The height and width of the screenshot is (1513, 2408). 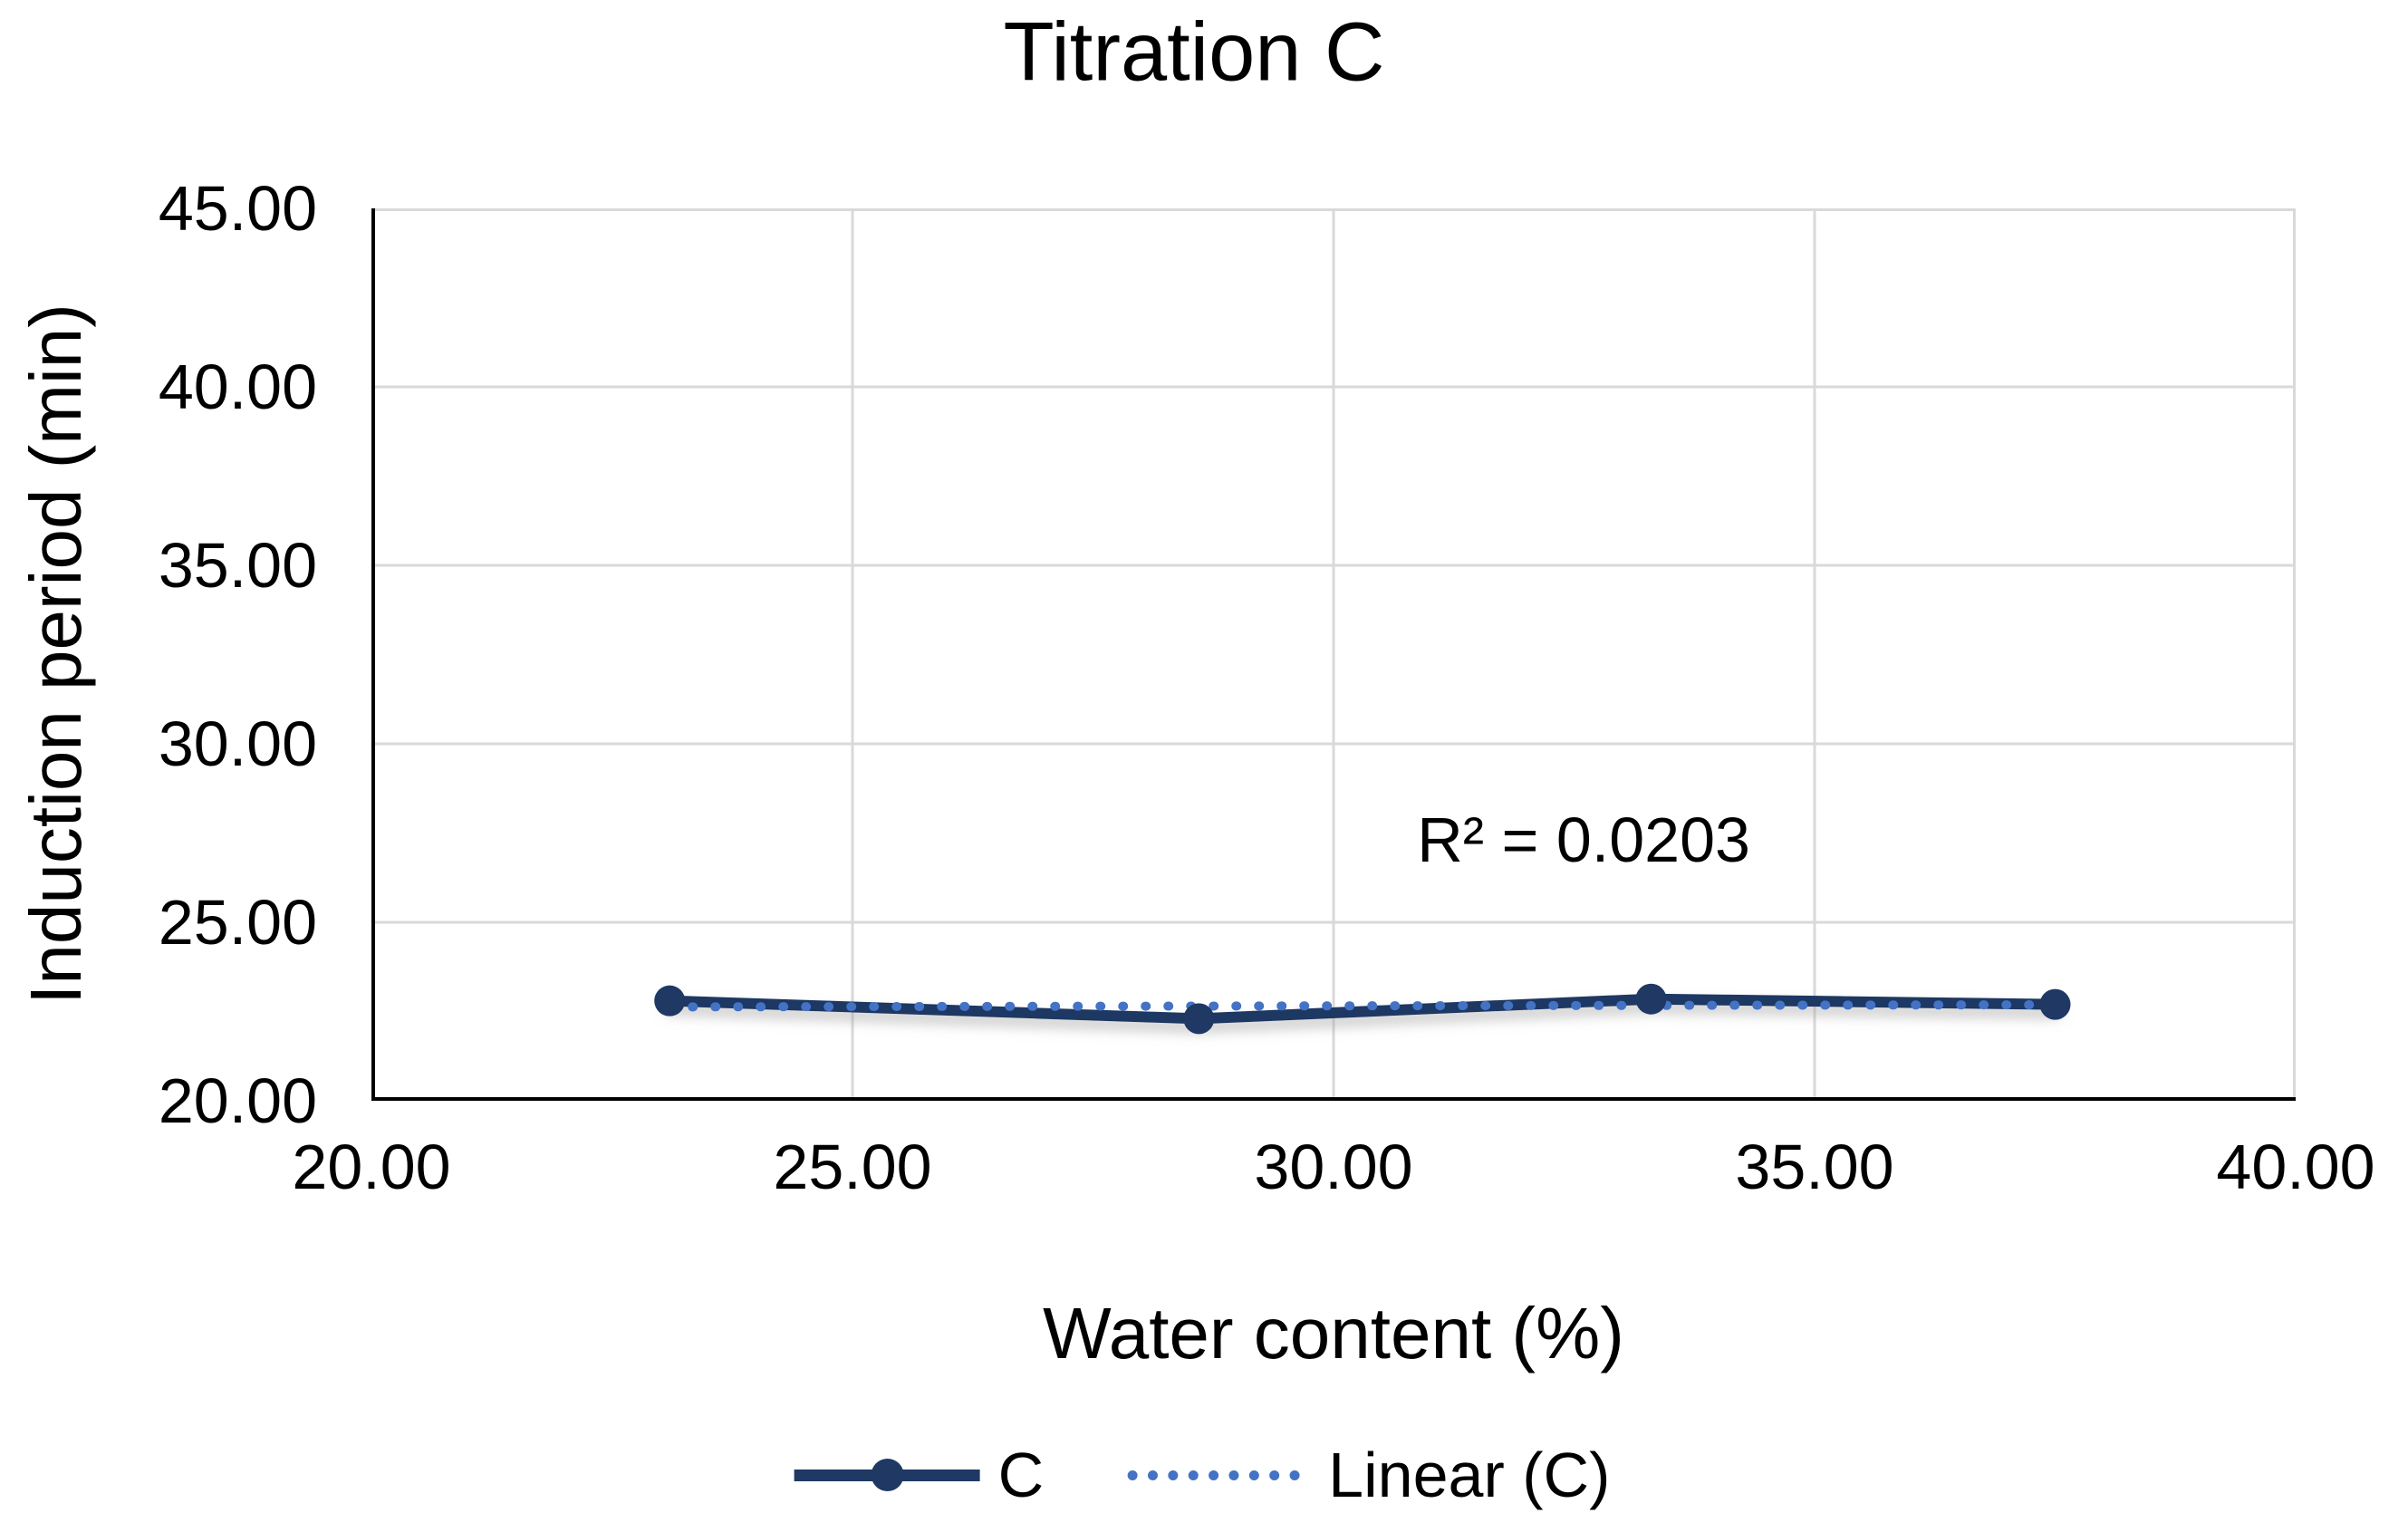 I want to click on r-squared-annotation: R² = 0.0203, so click(x=1583, y=840).